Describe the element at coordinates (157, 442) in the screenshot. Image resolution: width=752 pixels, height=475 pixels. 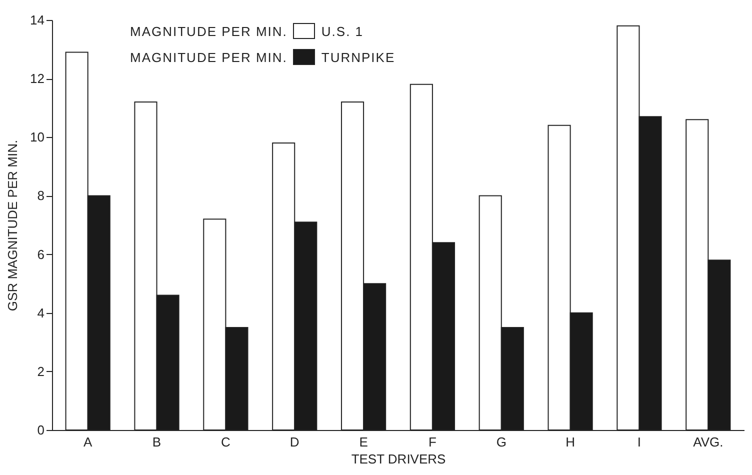
I see `x-tick-label: B` at that location.